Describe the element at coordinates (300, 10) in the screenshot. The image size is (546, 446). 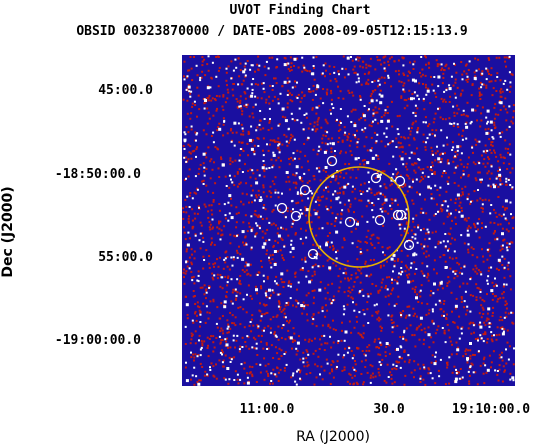
I see `chart-title: UVOT Finding Chart` at that location.